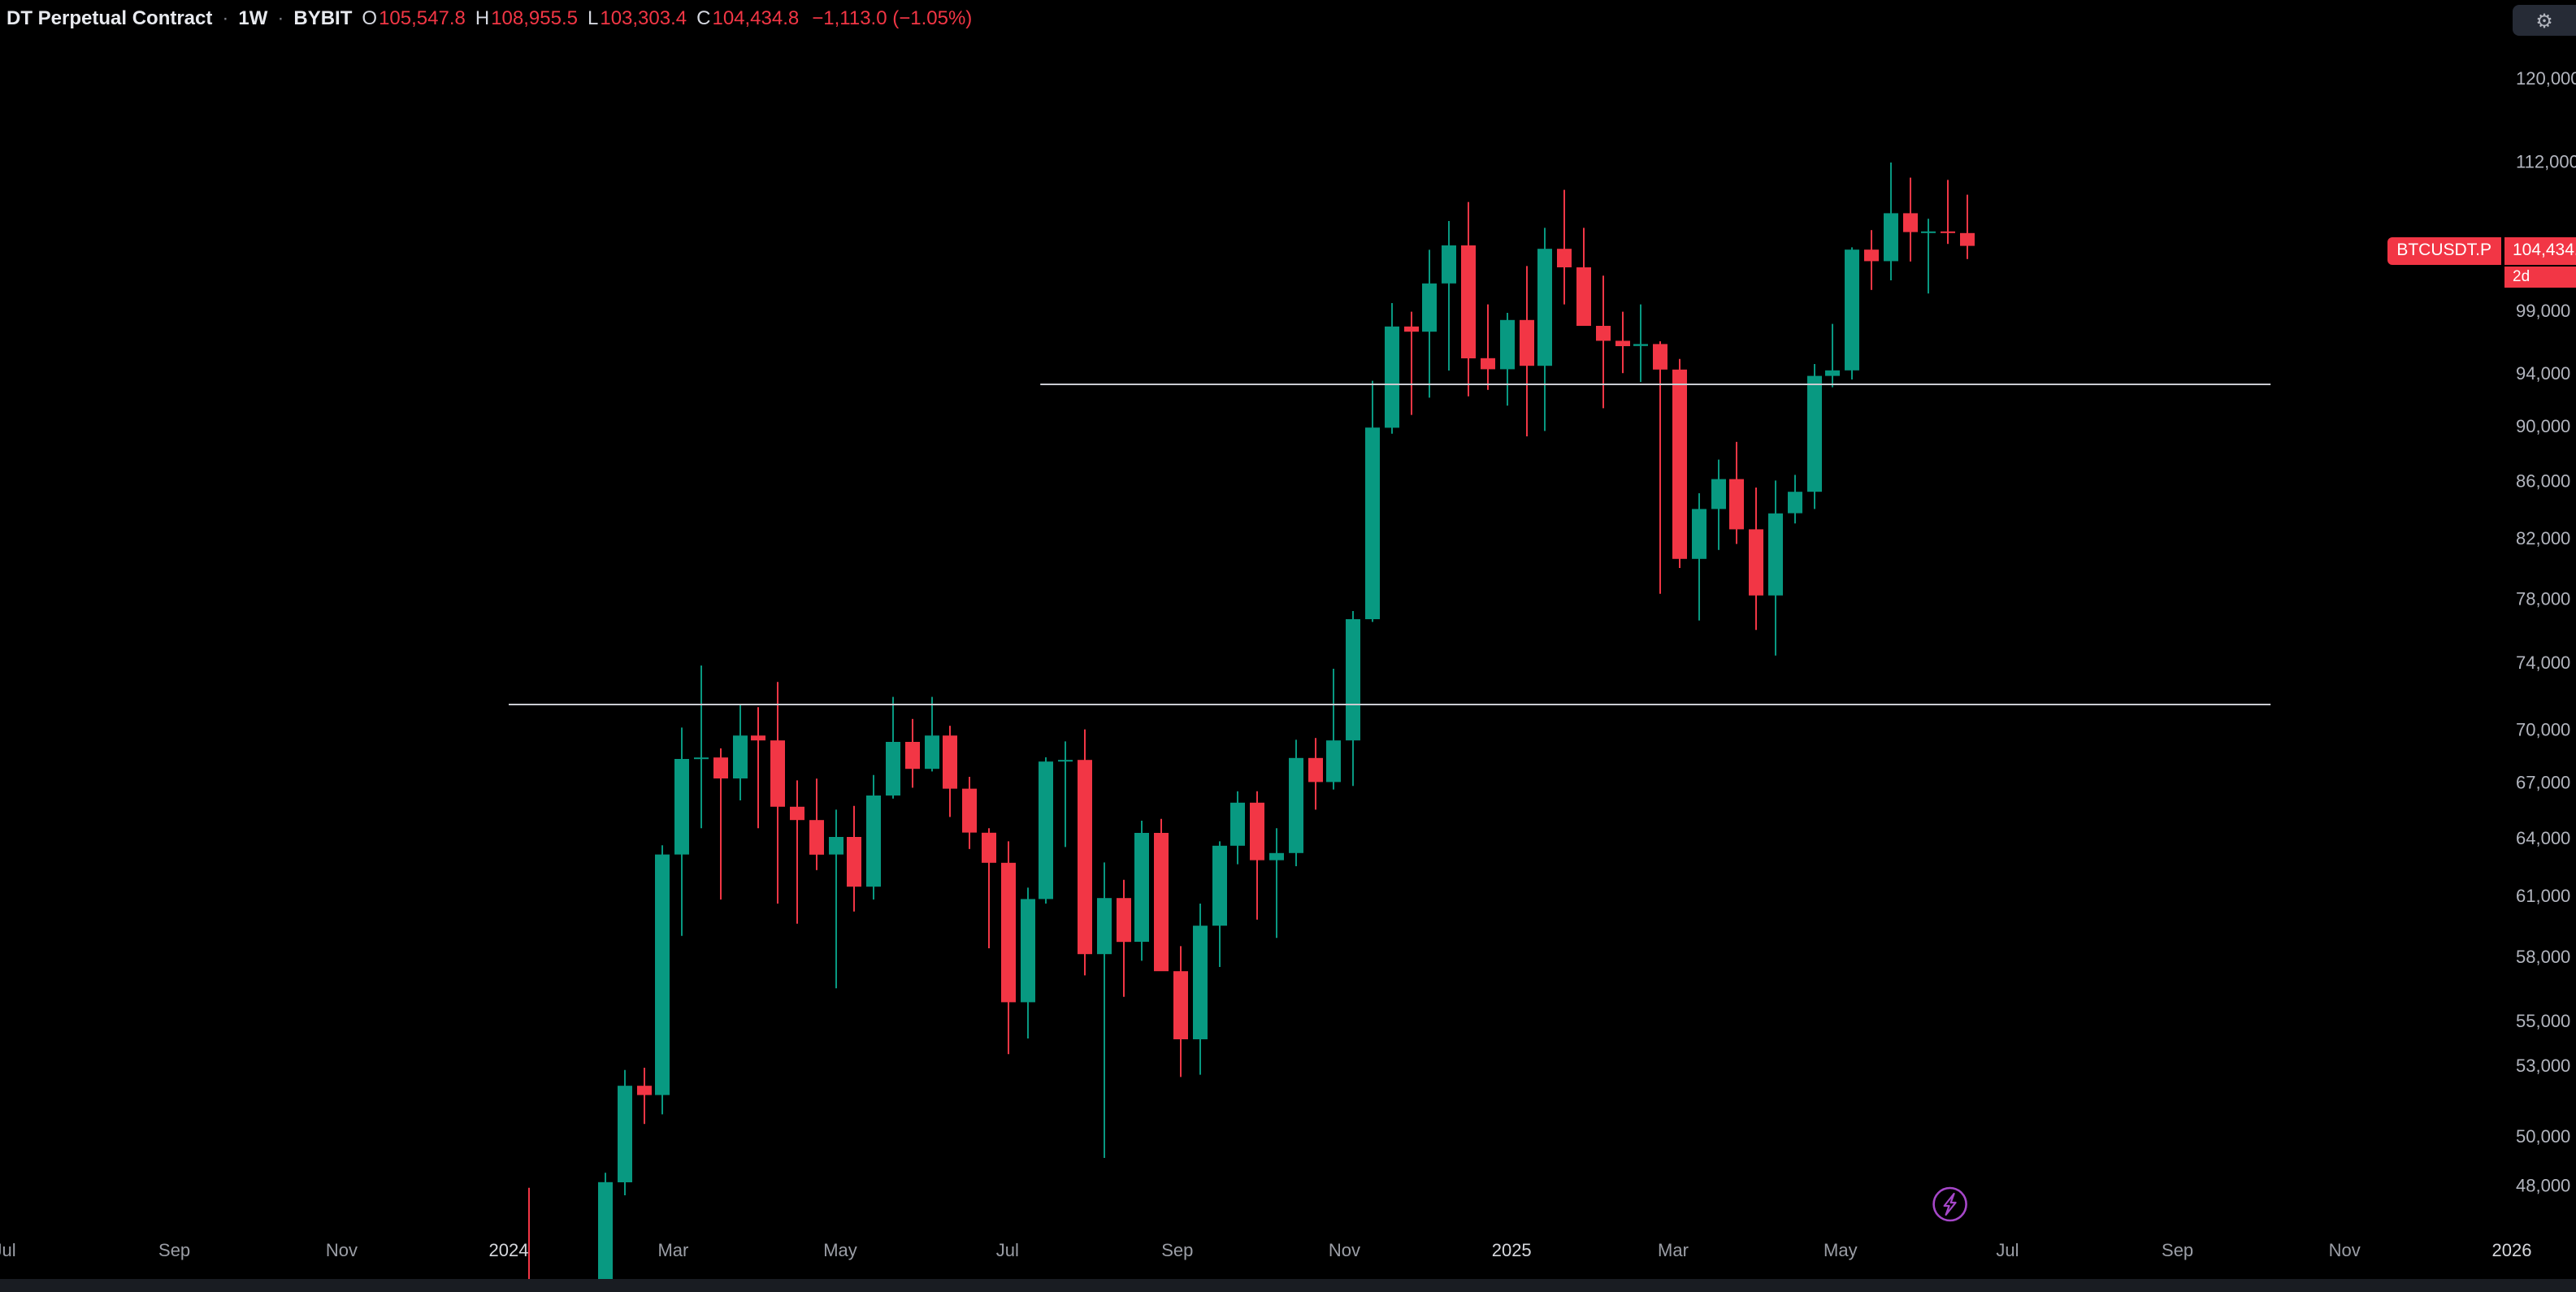 The height and width of the screenshot is (1292, 2576). I want to click on symbol-title: DT Perpetual Contract, so click(110, 18).